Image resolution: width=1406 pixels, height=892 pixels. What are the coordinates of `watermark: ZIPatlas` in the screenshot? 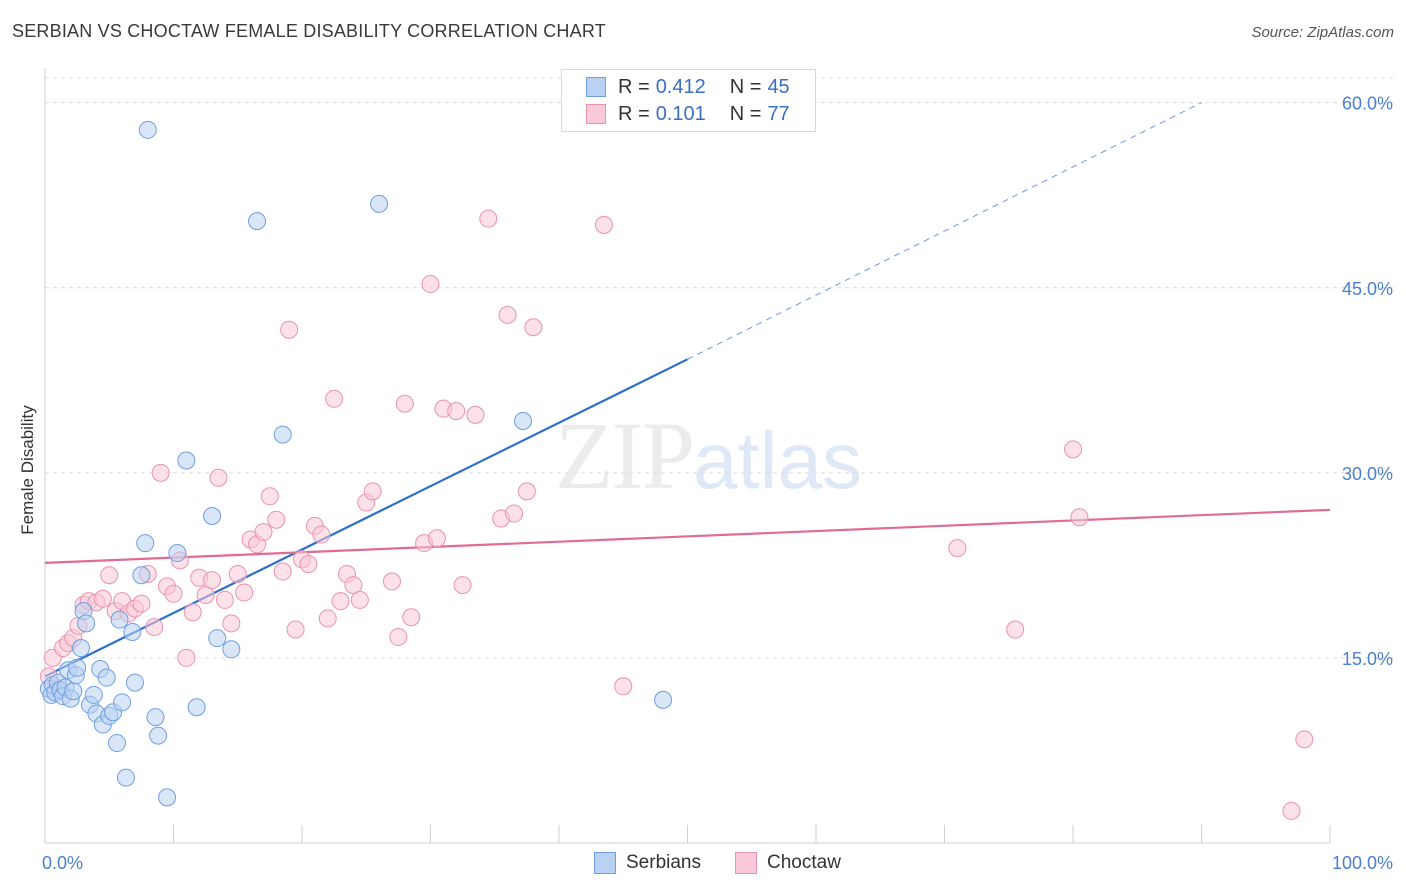 It's located at (708, 455).